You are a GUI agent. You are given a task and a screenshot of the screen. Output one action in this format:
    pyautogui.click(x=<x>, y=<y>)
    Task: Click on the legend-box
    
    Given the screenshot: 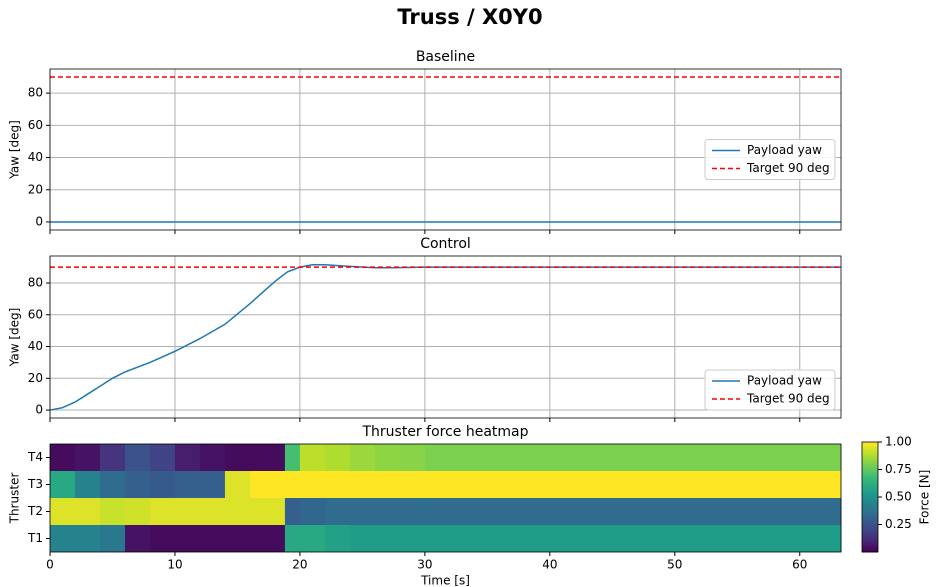 What is the action you would take?
    pyautogui.click(x=770, y=159)
    